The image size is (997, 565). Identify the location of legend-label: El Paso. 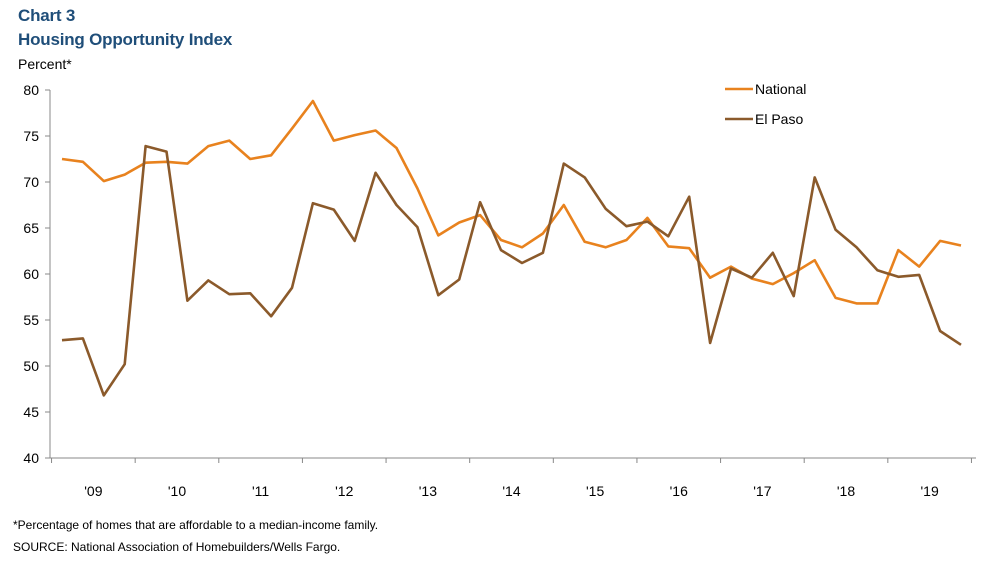
(779, 119).